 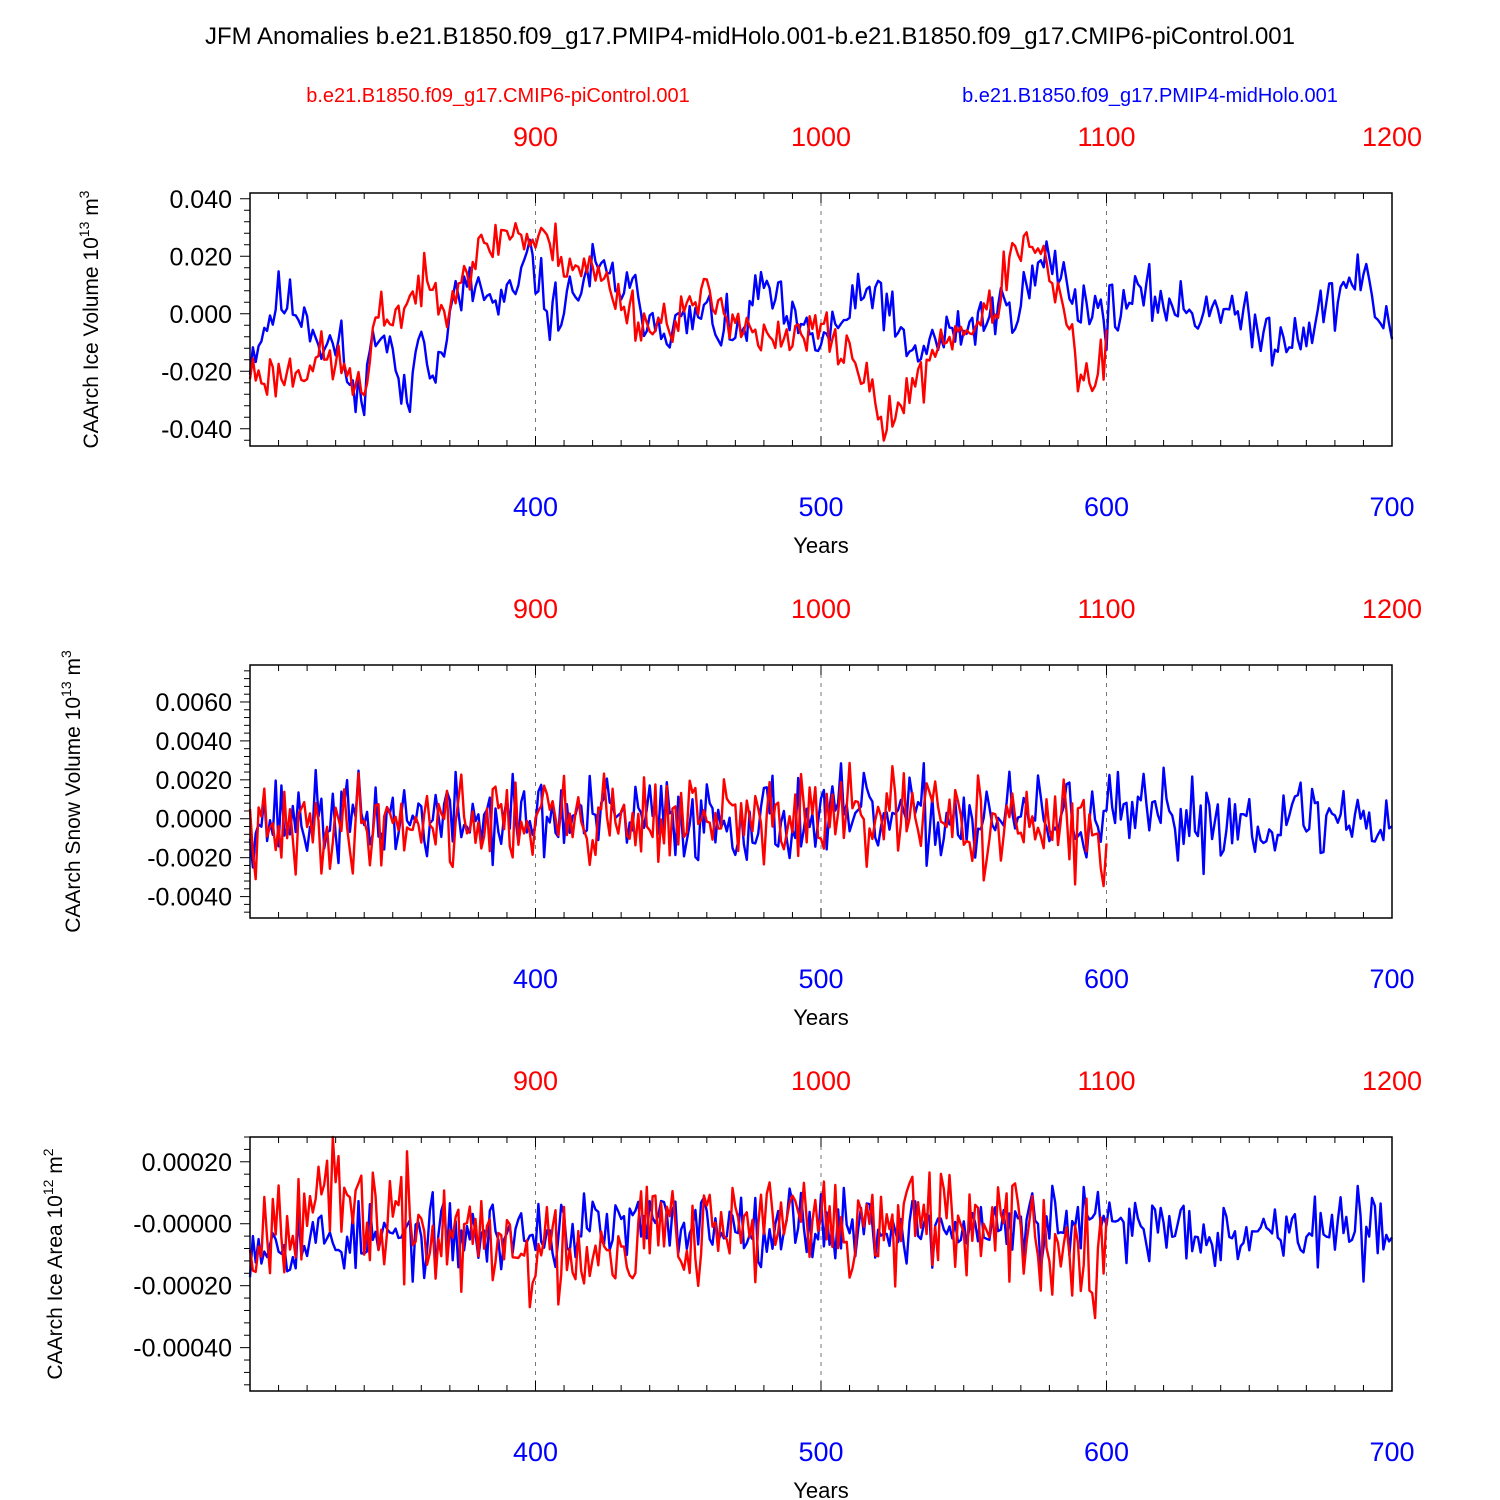 I want to click on y-tick-label: -0.020, so click(x=196, y=372).